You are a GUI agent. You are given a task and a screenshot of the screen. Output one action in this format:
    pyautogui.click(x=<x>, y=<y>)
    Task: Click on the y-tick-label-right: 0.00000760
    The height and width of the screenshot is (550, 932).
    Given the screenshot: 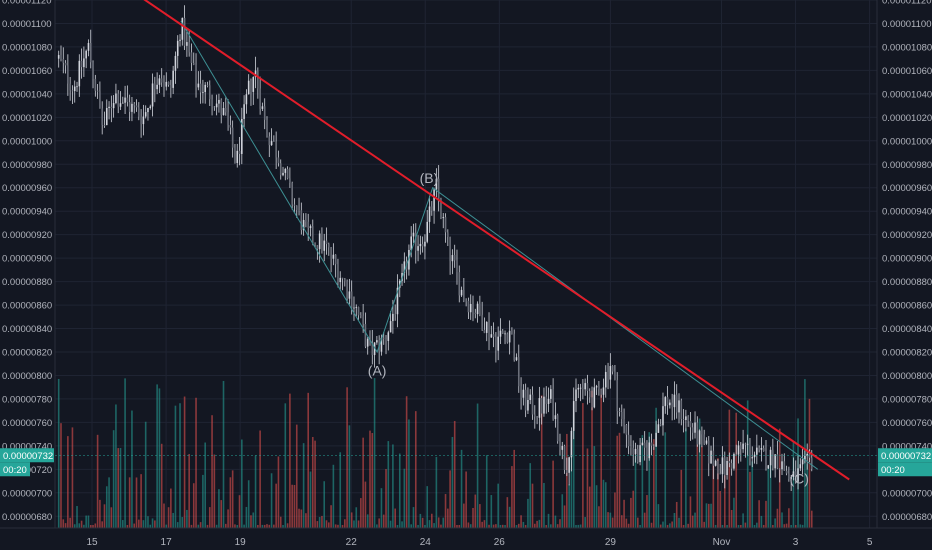 What is the action you would take?
    pyautogui.click(x=907, y=423)
    